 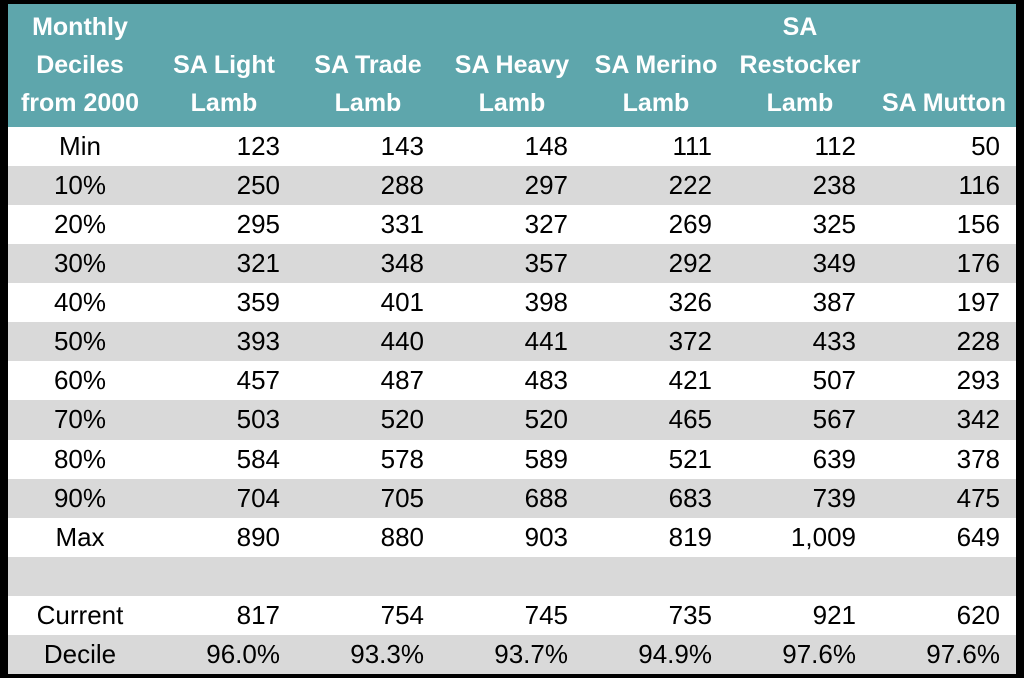 I want to click on value-cell: 503, so click(x=224, y=420).